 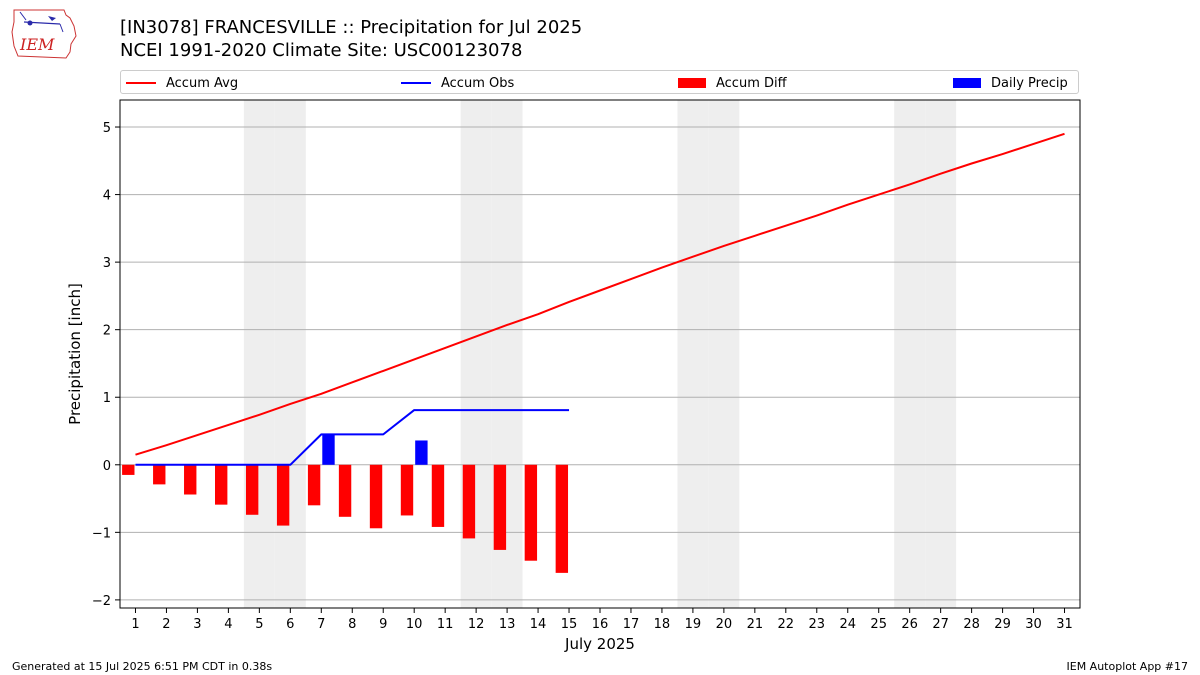 I want to click on x-tick-label: 28, so click(x=971, y=624).